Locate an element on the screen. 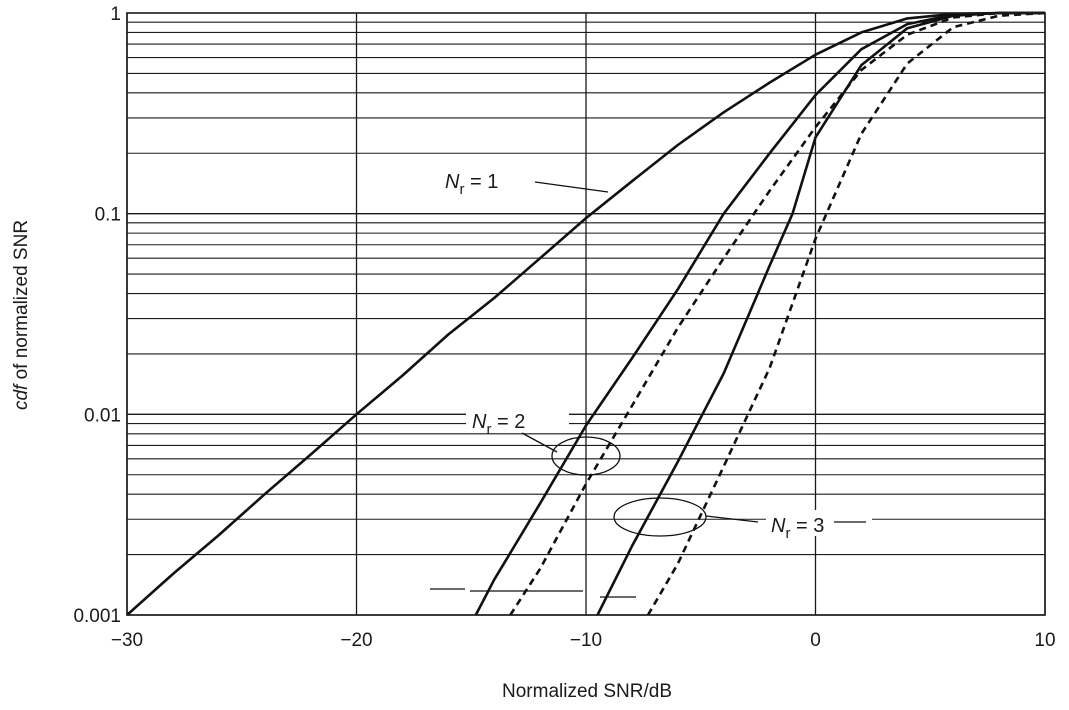 Image resolution: width=1069 pixels, height=710 pixels. annotation-nr2-ellipse is located at coordinates (586, 456).